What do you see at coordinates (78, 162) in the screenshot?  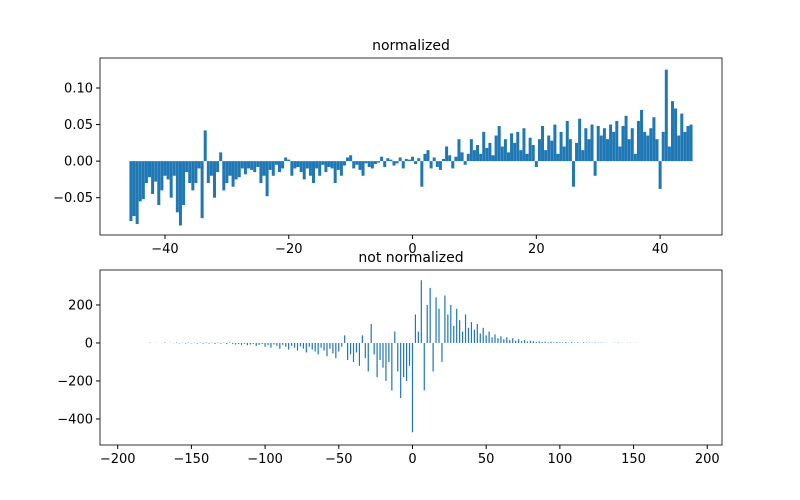 I see `y-tick-label: 0.00` at bounding box center [78, 162].